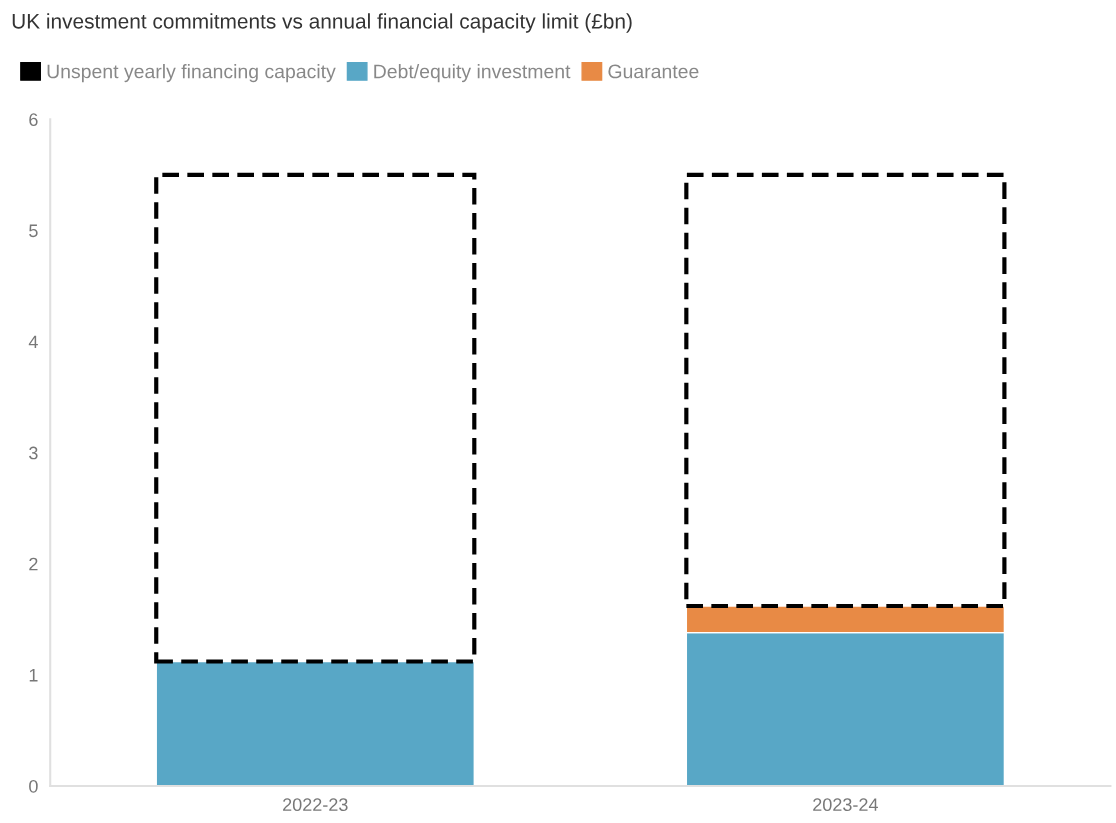  What do you see at coordinates (191, 73) in the screenshot?
I see `legend-label: Unspent yearly financing capacity` at bounding box center [191, 73].